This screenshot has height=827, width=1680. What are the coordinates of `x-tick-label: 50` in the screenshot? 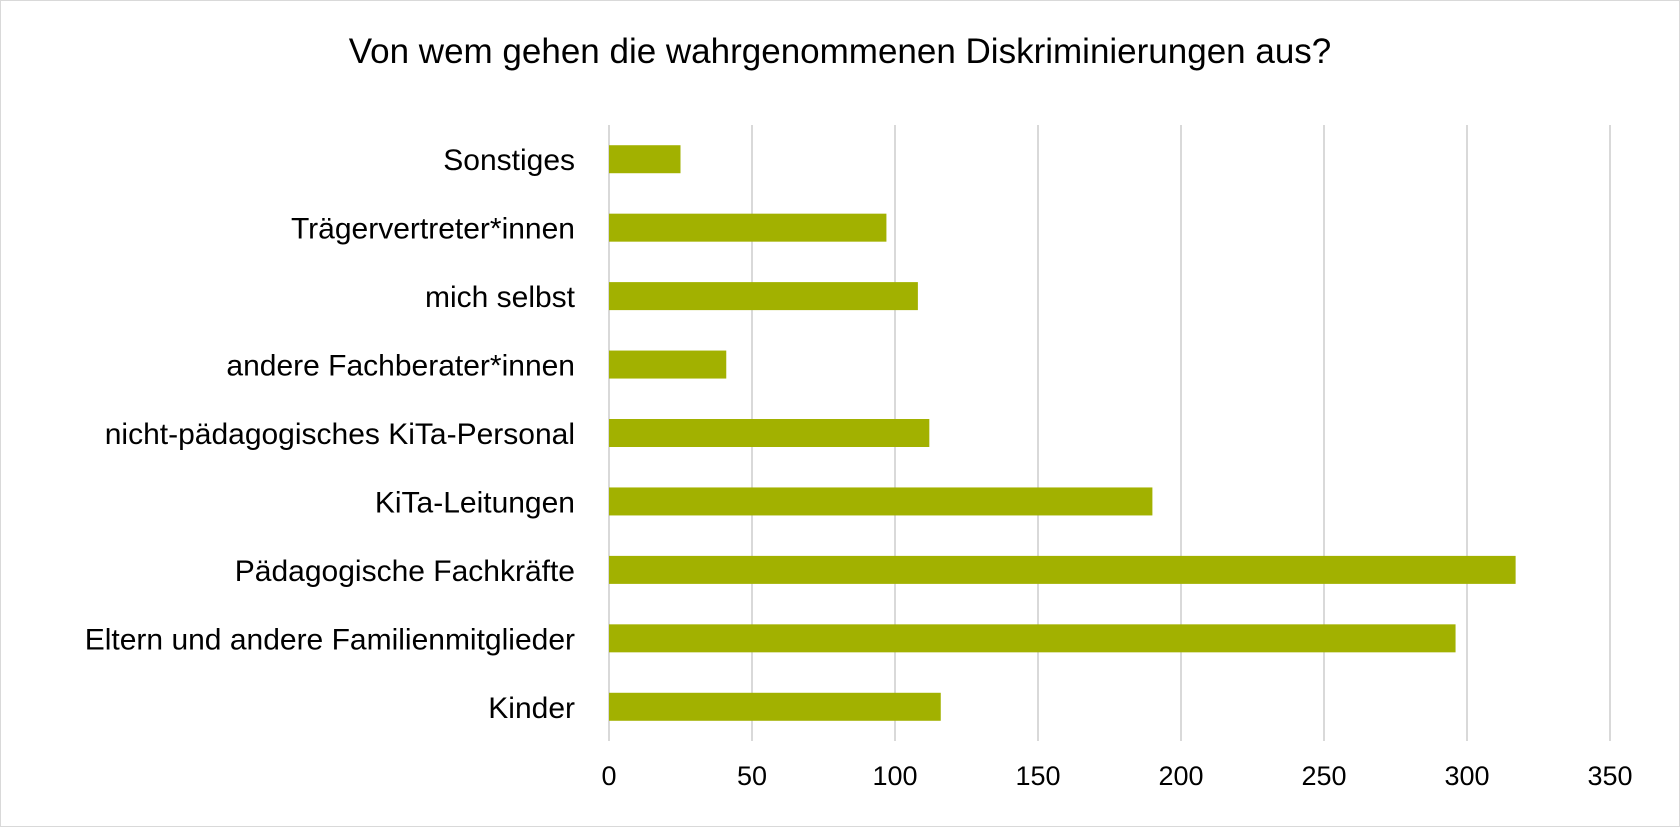 It's located at (752, 776).